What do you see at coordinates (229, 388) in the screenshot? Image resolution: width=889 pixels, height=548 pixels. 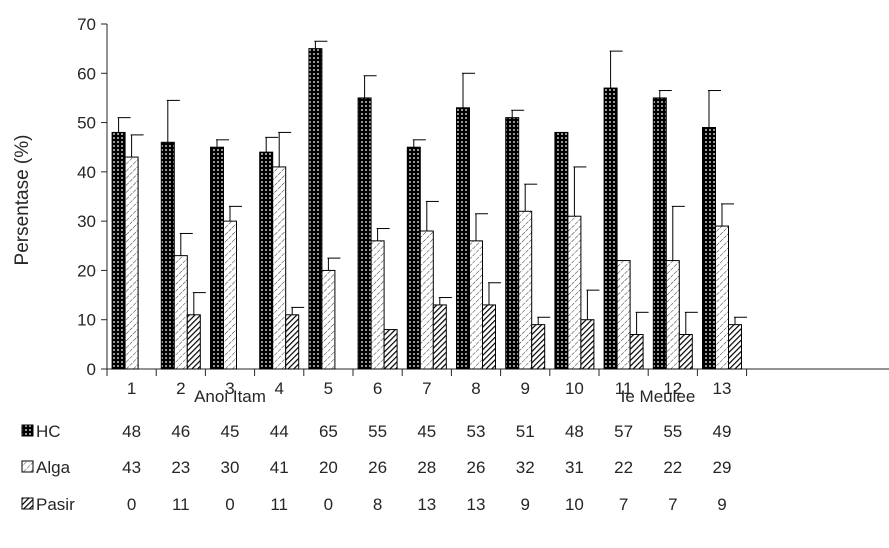 I see `x-tick-label: 3` at bounding box center [229, 388].